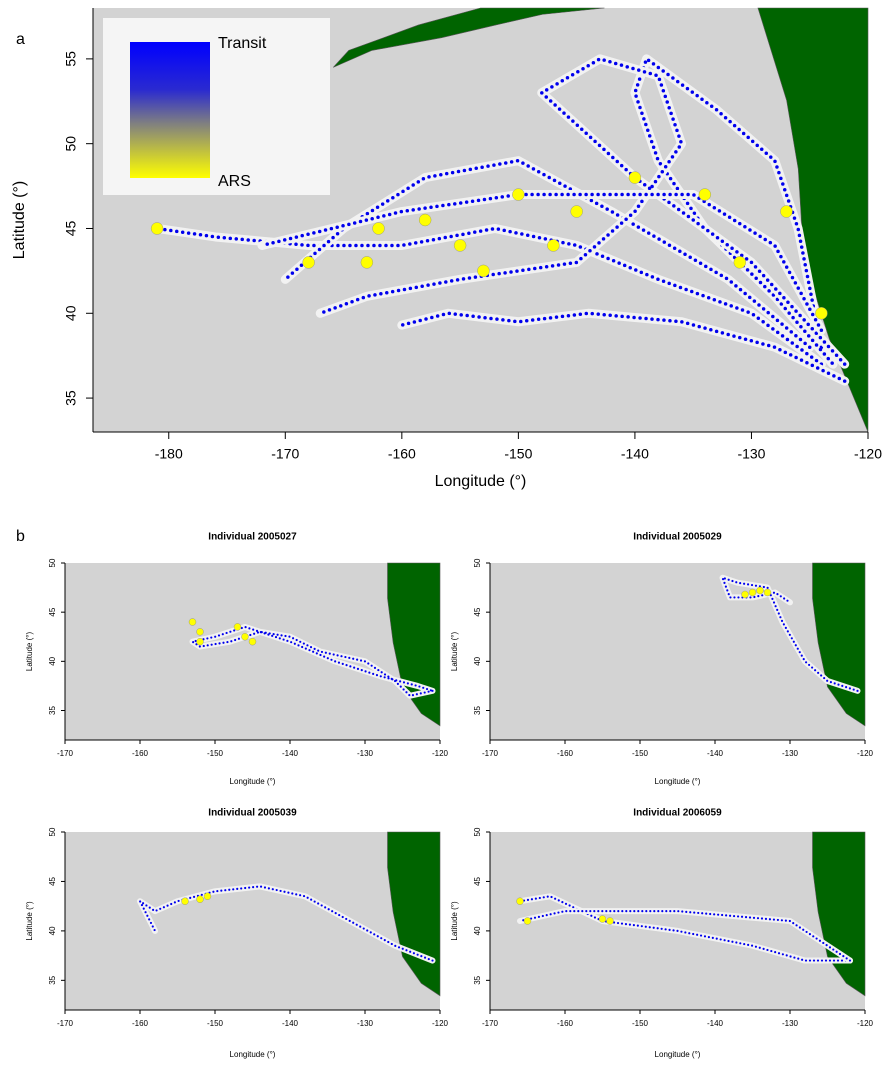 Image resolution: width=883 pixels, height=1065 pixels. Describe the element at coordinates (20, 536) in the screenshot. I see `panel-label: b` at that location.